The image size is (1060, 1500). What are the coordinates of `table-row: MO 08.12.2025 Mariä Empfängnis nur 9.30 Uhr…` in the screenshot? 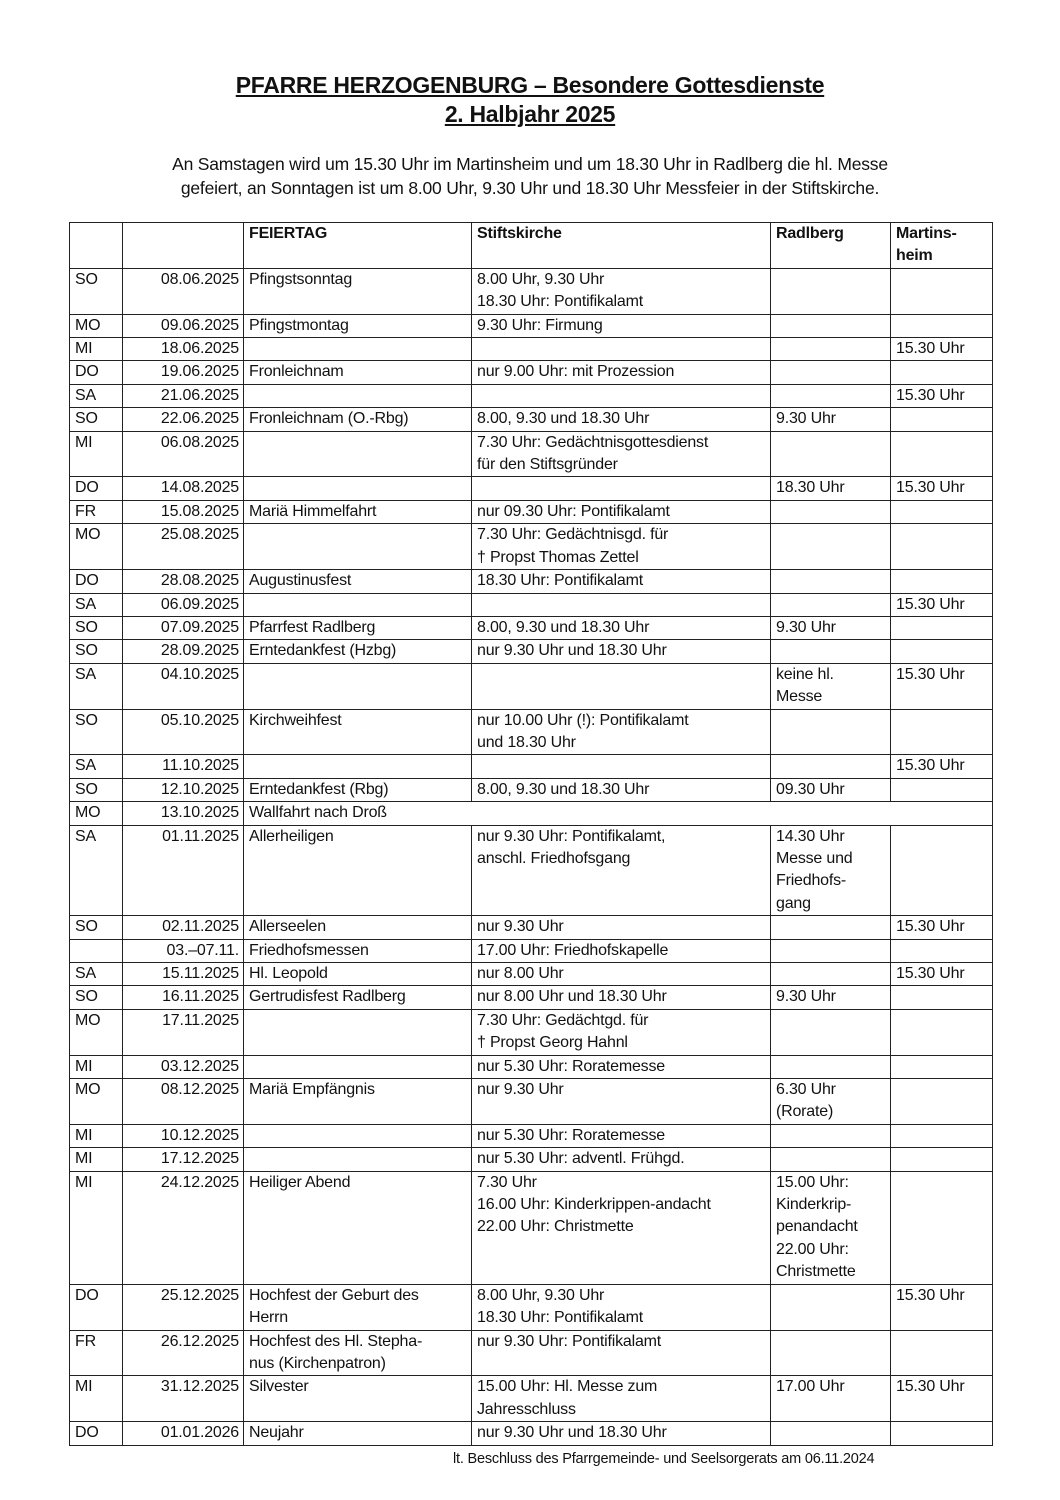 It's located at (531, 1101).